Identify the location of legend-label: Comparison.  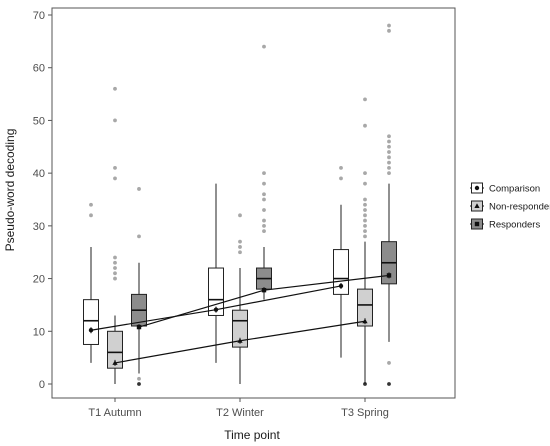
(514, 189).